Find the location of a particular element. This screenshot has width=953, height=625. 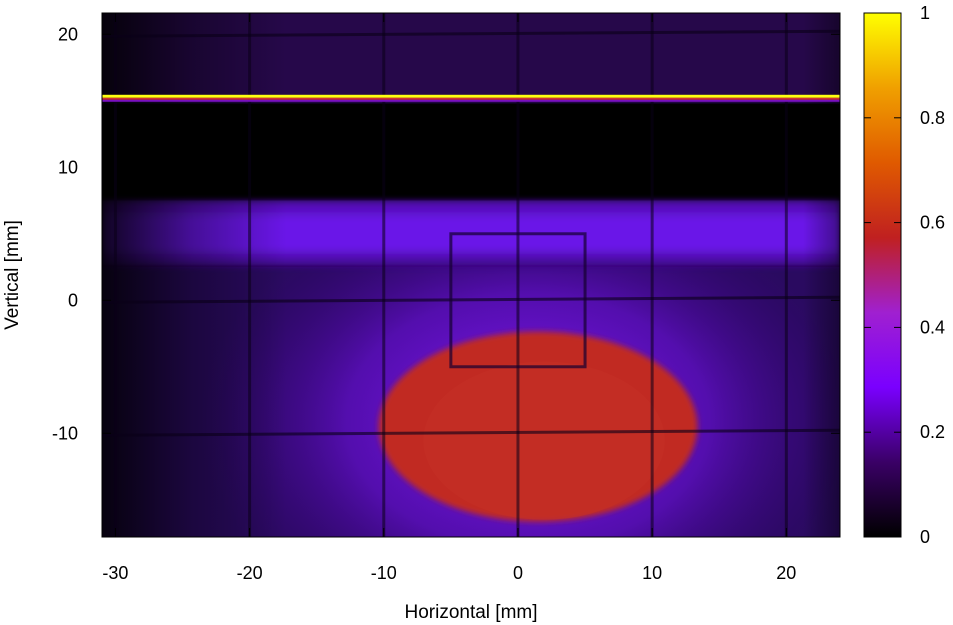

y-axis-title: Vertical [mm] is located at coordinates (12, 275).